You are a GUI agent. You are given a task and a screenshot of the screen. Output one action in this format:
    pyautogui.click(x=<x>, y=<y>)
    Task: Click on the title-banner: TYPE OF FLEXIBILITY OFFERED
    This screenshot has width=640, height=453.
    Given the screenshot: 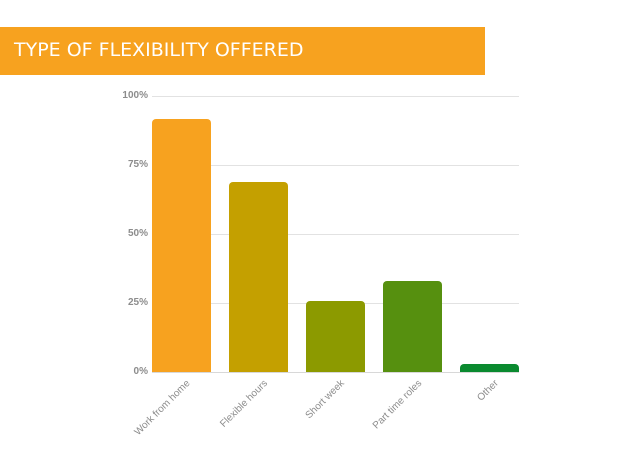 What is the action you would take?
    pyautogui.click(x=242, y=51)
    